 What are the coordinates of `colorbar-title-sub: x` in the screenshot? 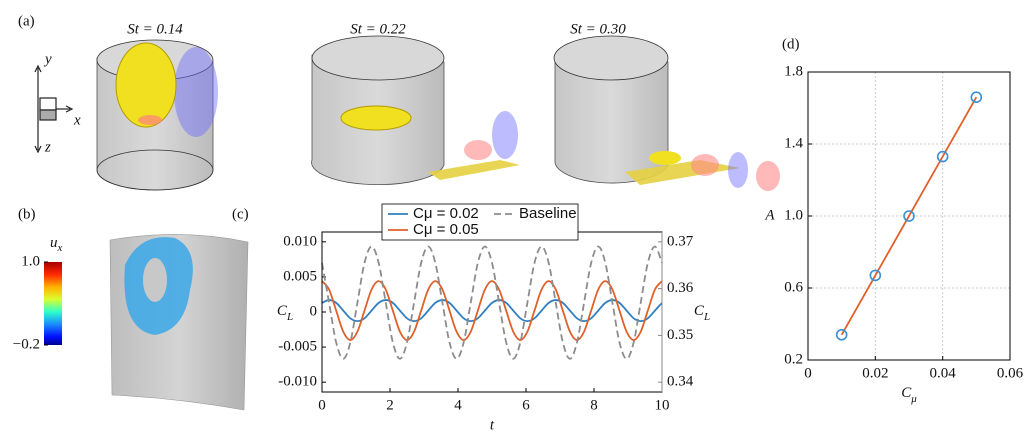 It's located at (60, 248).